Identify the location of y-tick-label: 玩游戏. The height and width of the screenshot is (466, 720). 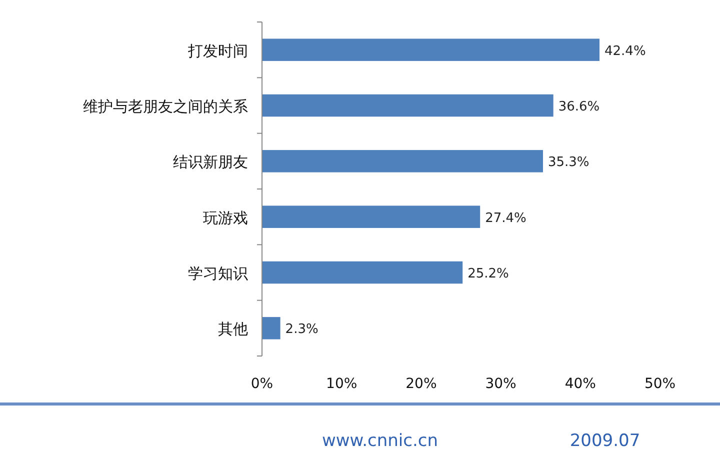
(225, 217).